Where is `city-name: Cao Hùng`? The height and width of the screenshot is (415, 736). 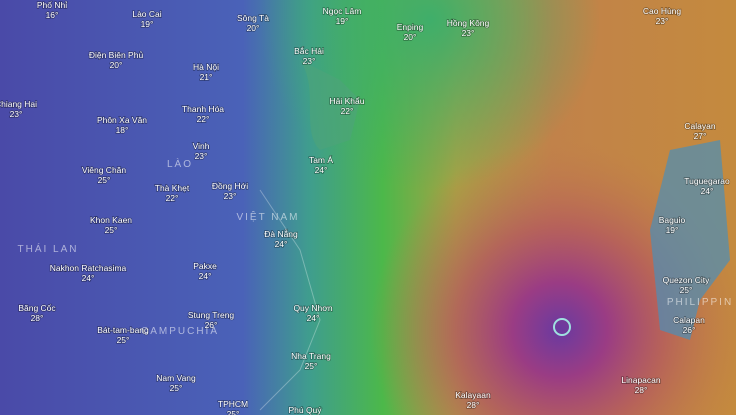
city-name: Cao Hùng is located at coordinates (662, 11).